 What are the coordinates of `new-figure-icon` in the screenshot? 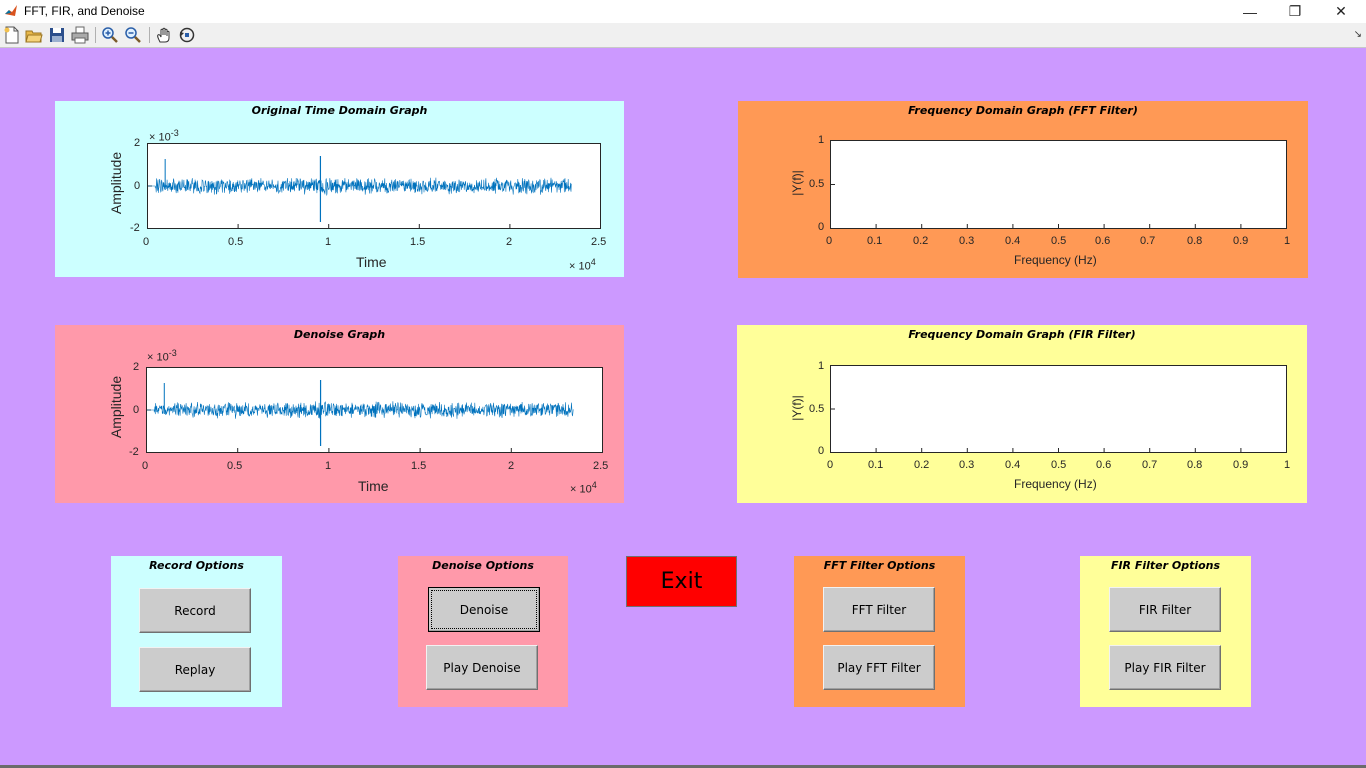 It's located at (12, 35).